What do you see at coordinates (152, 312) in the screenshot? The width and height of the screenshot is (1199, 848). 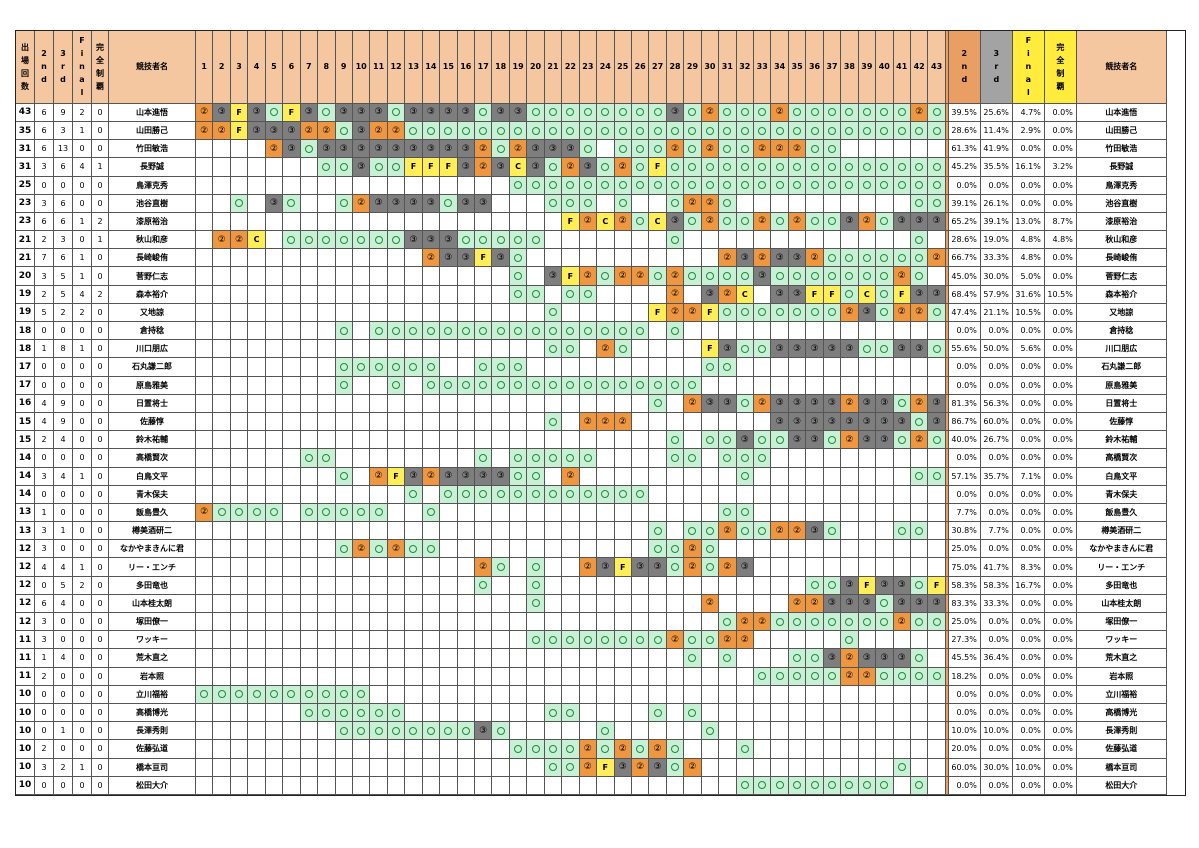 I see `athlete-name: 又地諒` at bounding box center [152, 312].